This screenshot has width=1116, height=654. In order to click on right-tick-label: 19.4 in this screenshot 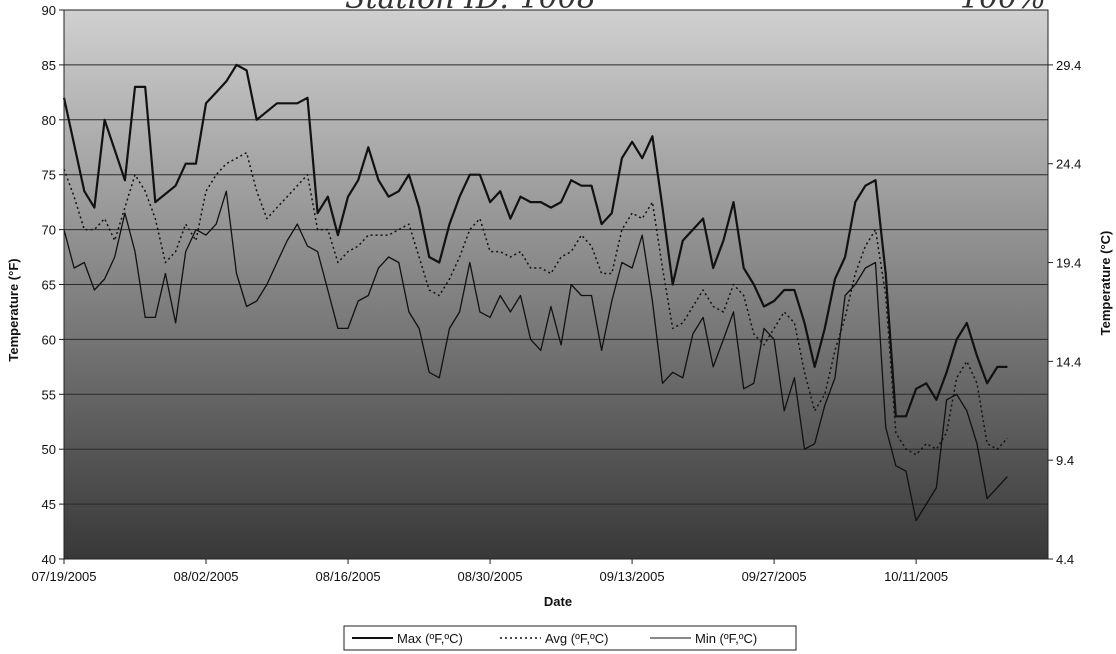, I will do `click(1068, 263)`.